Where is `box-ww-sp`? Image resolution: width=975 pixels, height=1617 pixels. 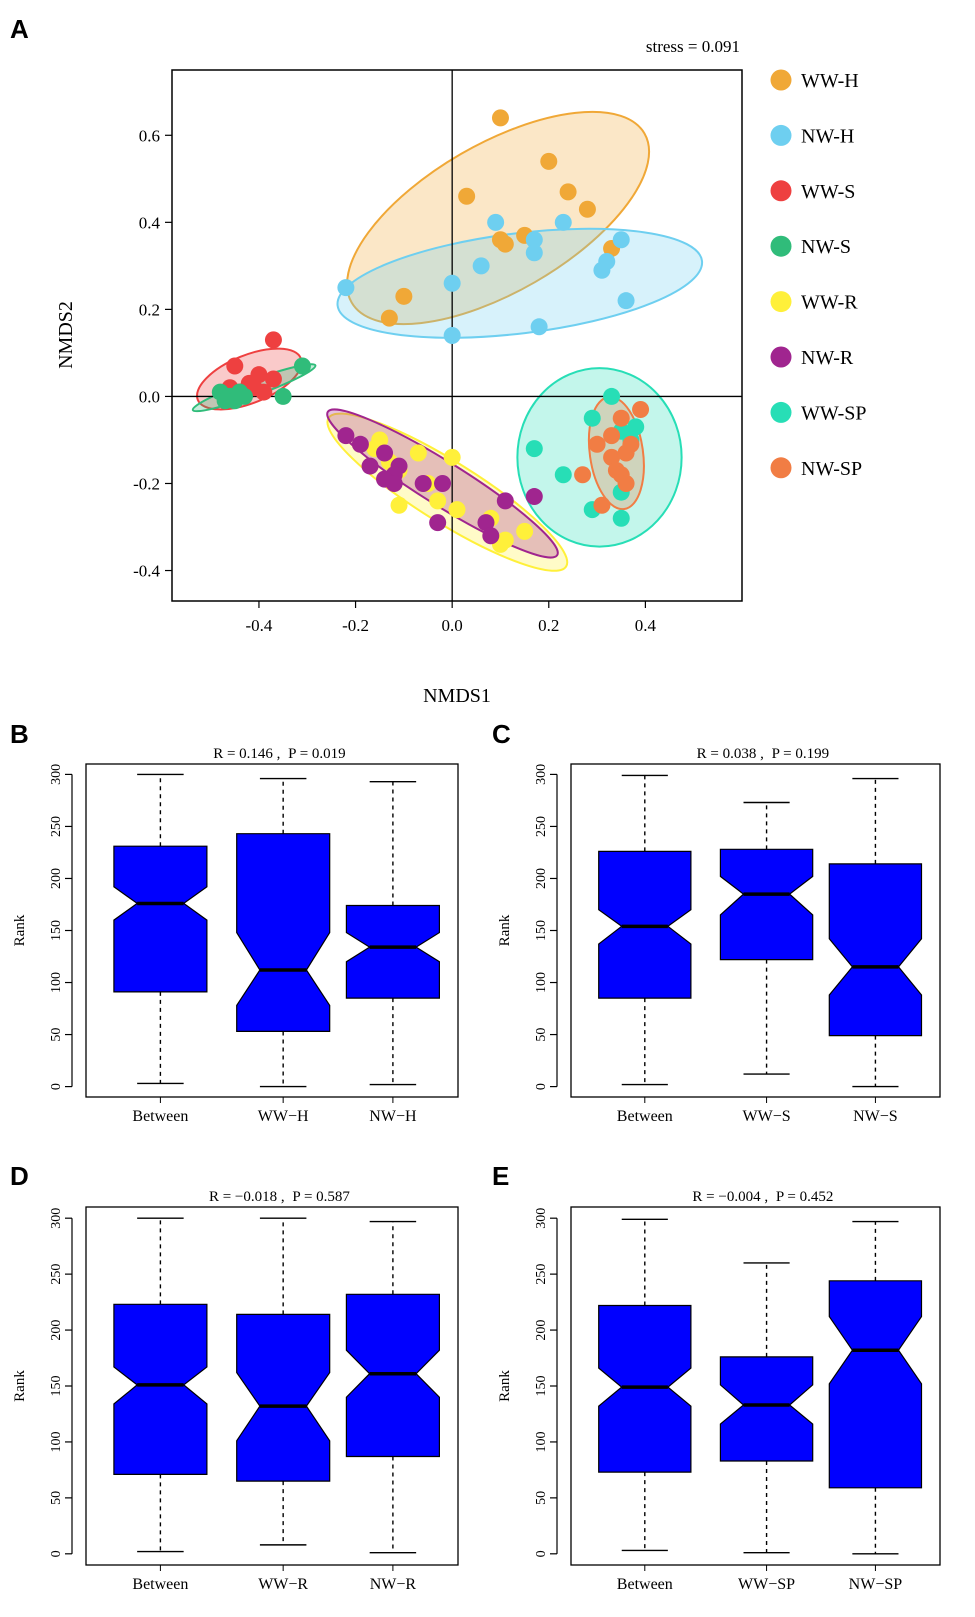
box-ww-sp is located at coordinates (766, 1409).